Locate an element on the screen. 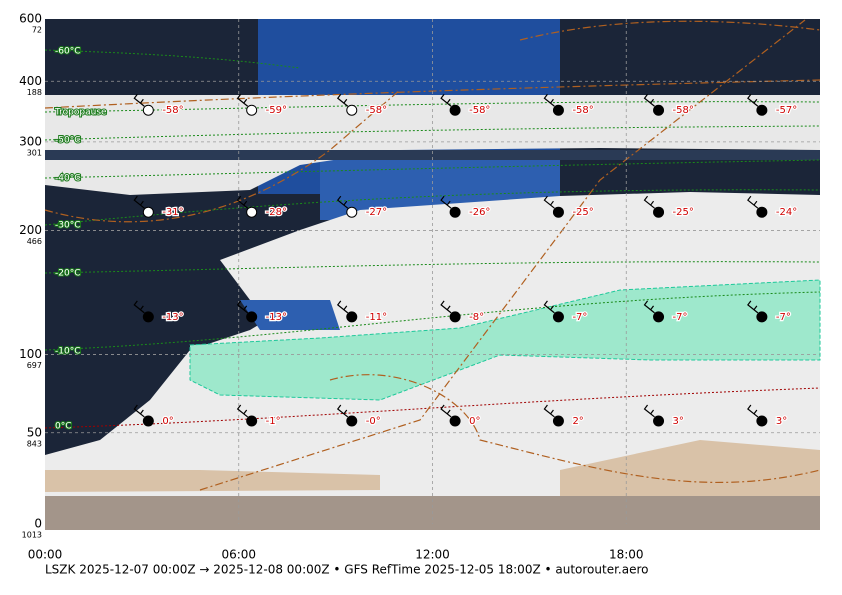 The width and height of the screenshot is (842, 595). y-tick-label: 600 is located at coordinates (30, 19).